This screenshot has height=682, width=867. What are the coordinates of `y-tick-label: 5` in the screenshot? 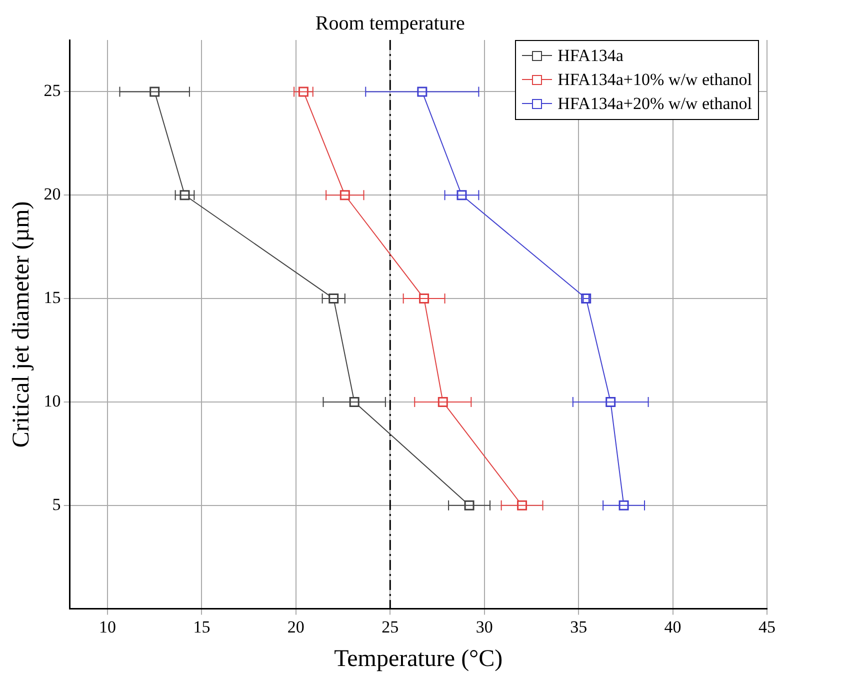 It's located at (56, 504).